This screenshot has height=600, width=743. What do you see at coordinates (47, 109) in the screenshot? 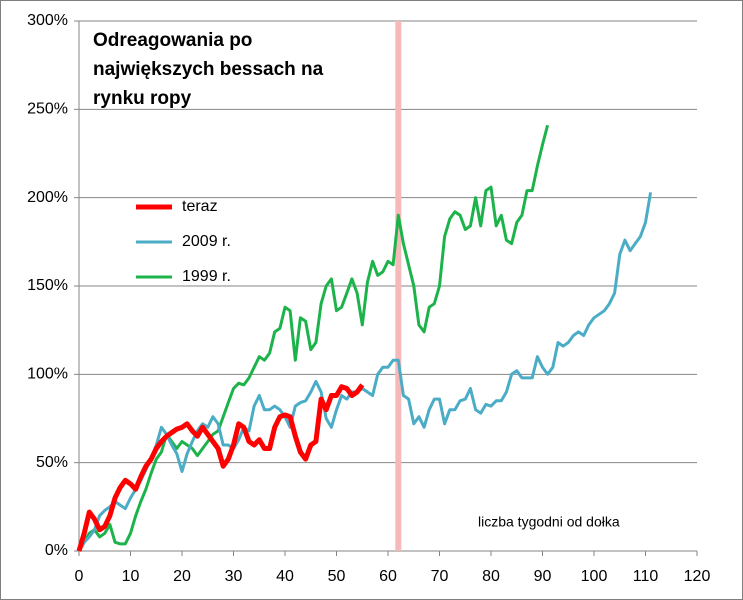
I see `y-tick-label: 250%` at bounding box center [47, 109].